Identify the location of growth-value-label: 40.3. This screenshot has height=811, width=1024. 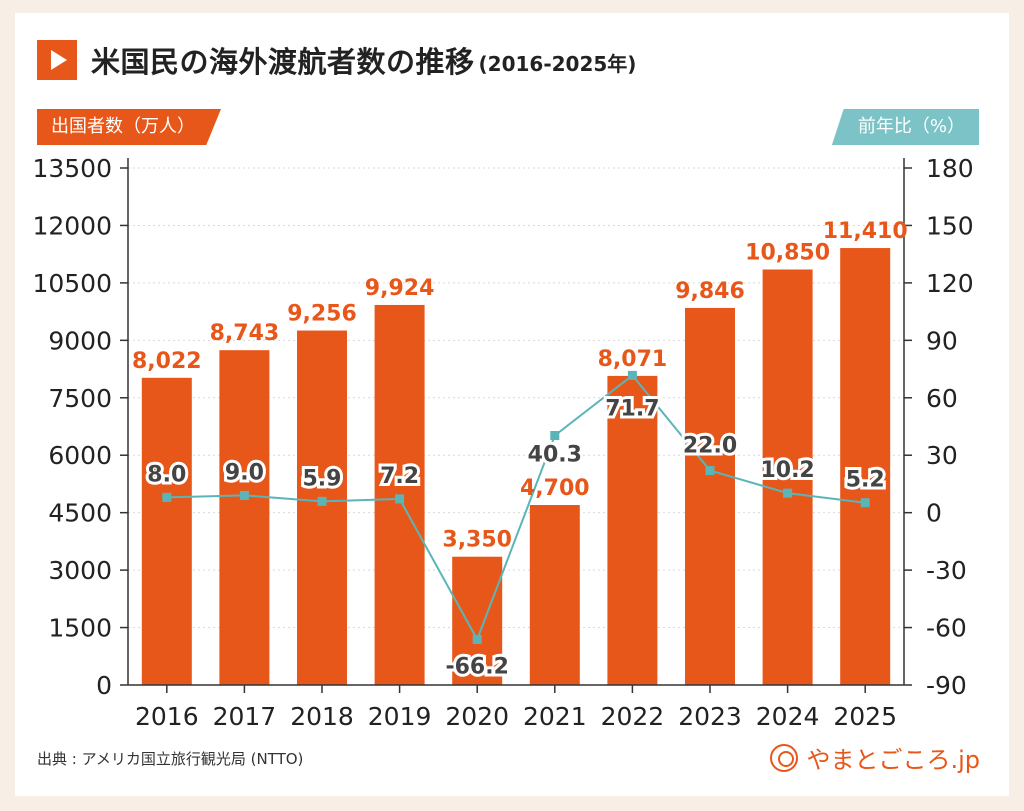
(555, 454).